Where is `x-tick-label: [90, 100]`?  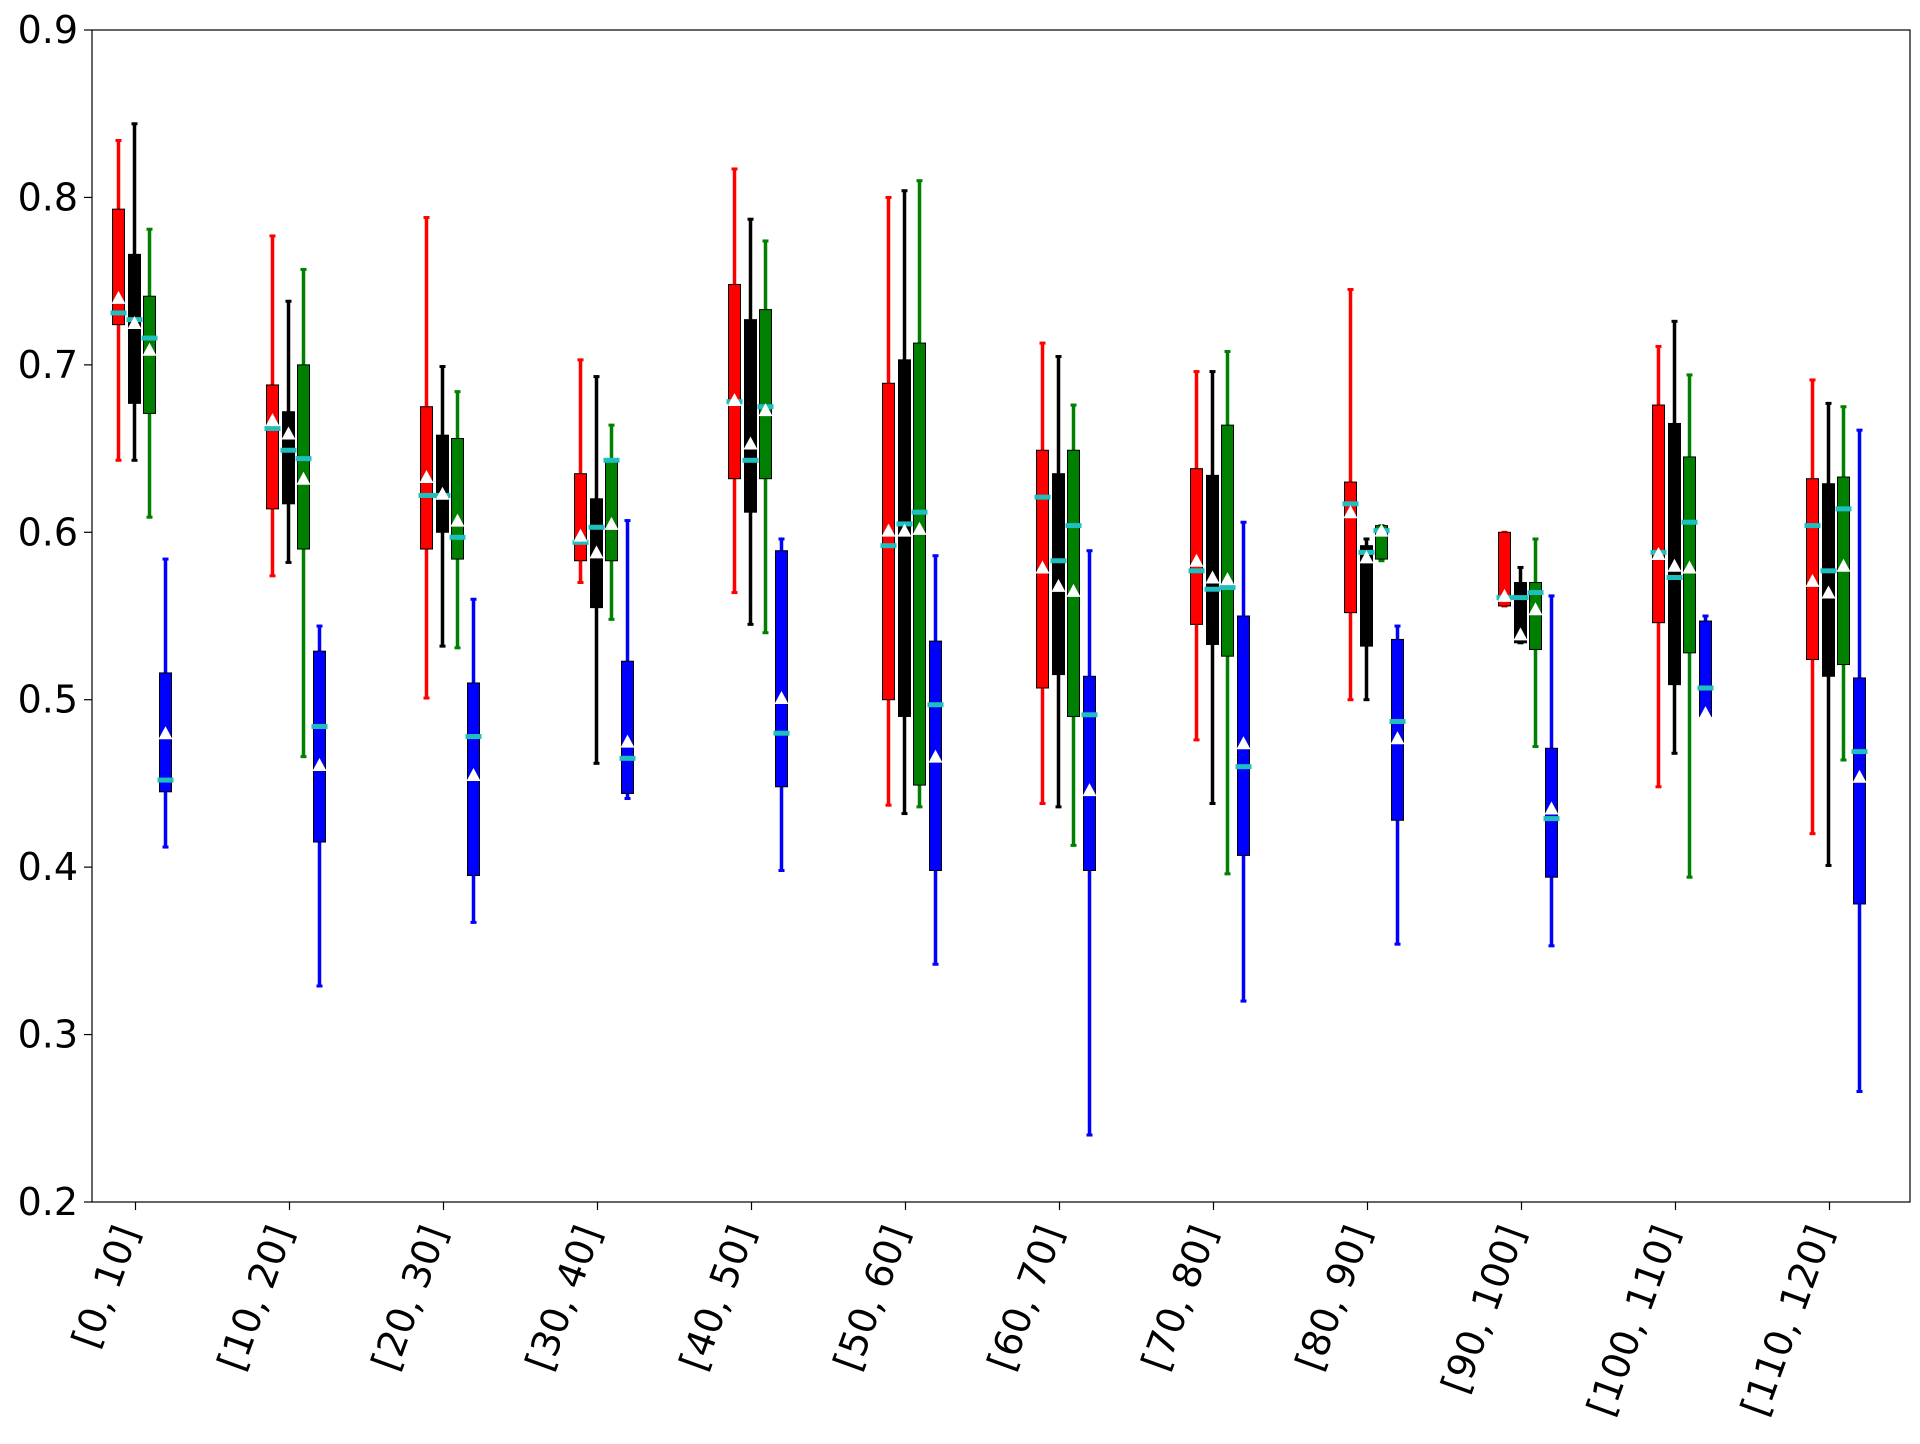 x-tick-label: [90, 100] is located at coordinates (1483, 1309).